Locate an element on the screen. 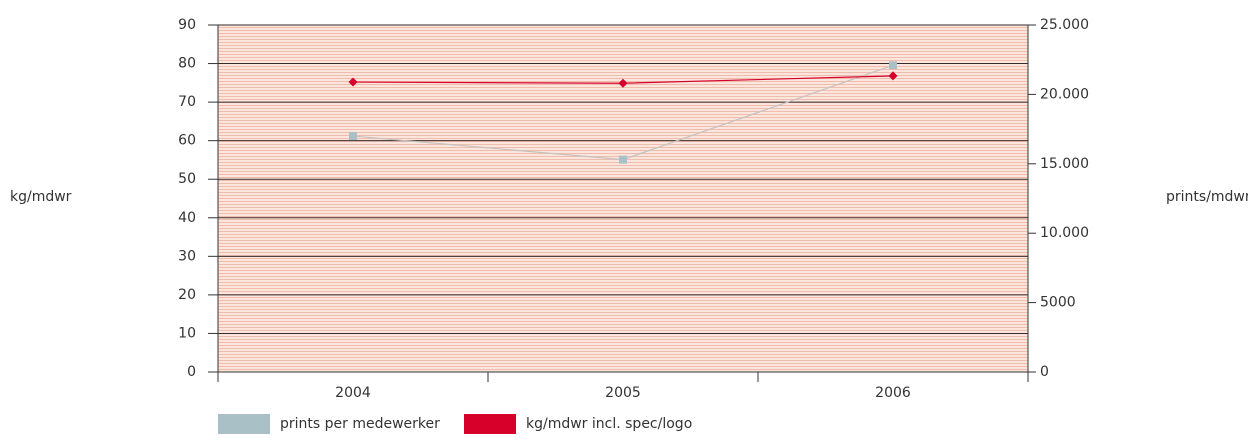 This screenshot has width=1248, height=438. legend-label: kg/mdwr incl. spec/logo is located at coordinates (609, 424).